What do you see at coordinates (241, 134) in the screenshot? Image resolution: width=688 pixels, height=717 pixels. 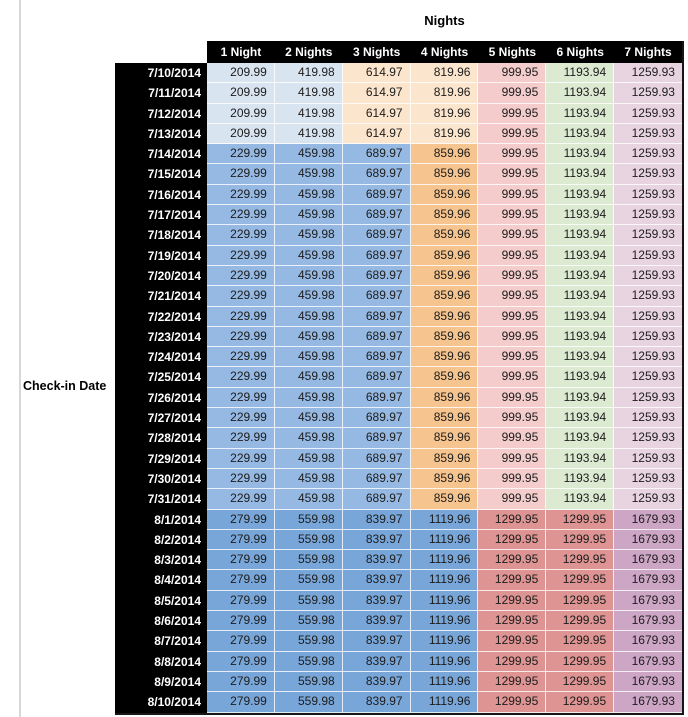 I see `price-cell: 209.99` at bounding box center [241, 134].